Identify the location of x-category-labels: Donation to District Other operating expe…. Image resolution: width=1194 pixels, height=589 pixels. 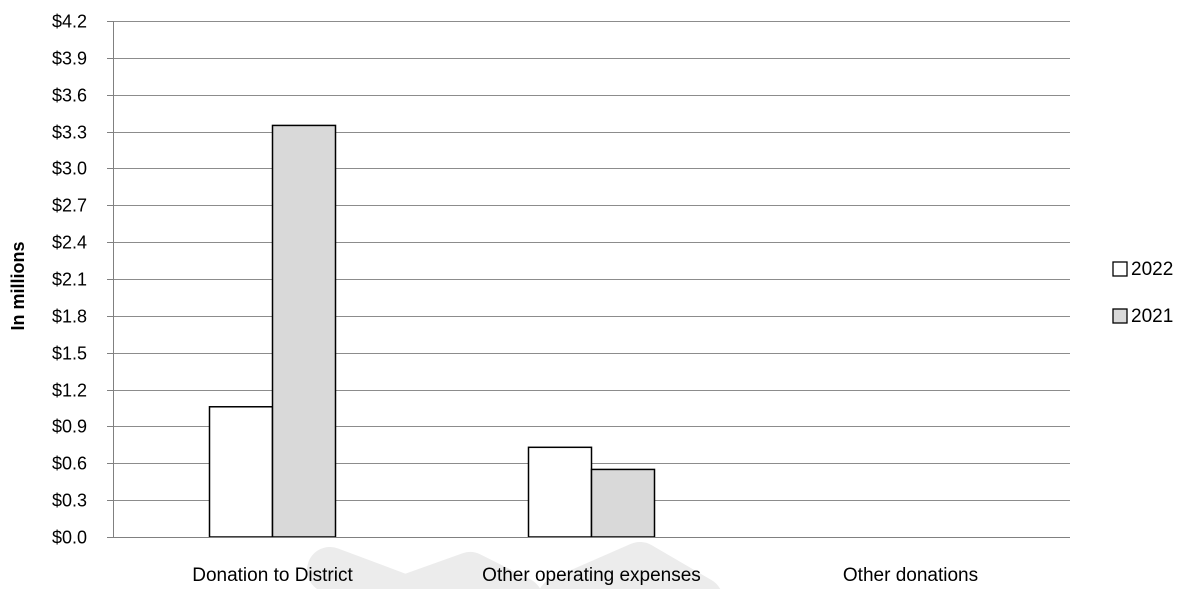
(585, 575).